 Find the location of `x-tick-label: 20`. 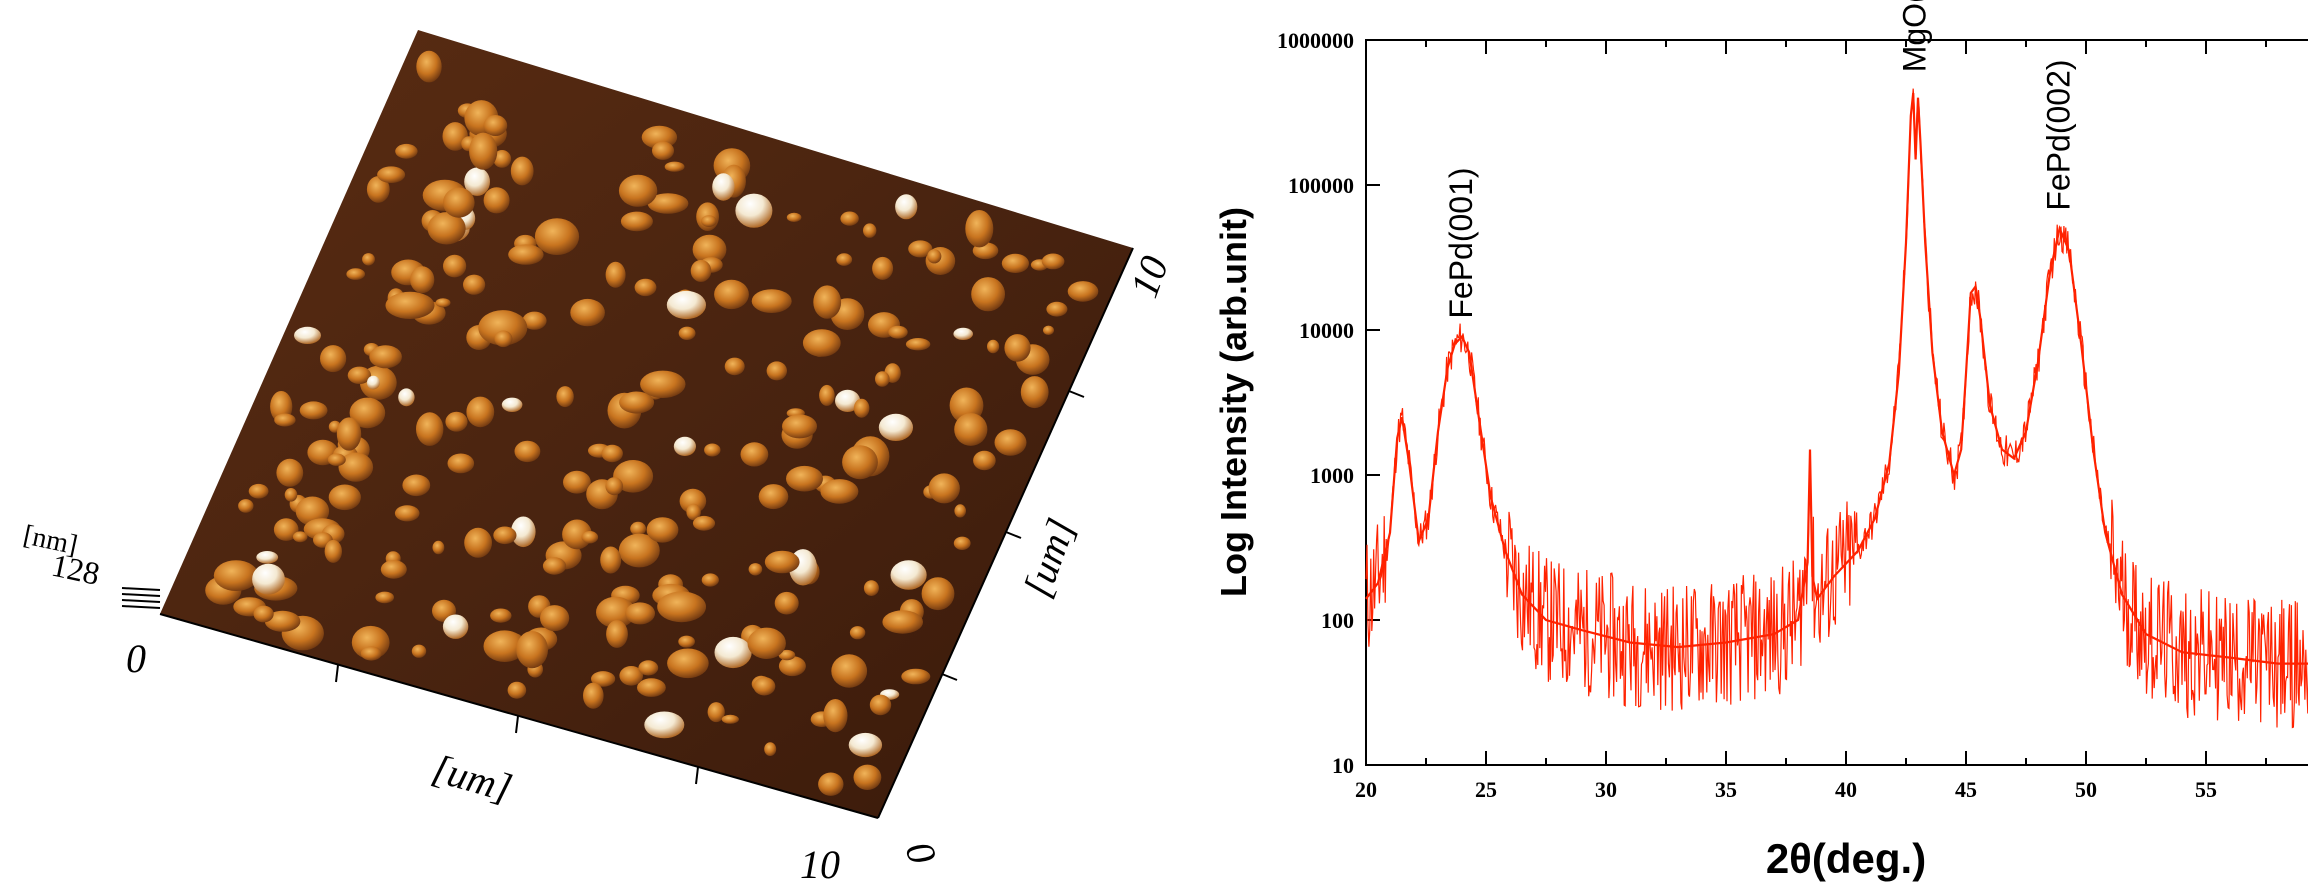

x-tick-label: 20 is located at coordinates (1366, 789).